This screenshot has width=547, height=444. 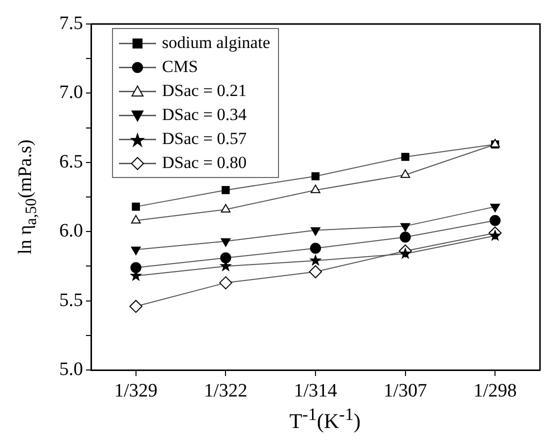 What do you see at coordinates (71, 161) in the screenshot?
I see `y-tick-label: 6.5` at bounding box center [71, 161].